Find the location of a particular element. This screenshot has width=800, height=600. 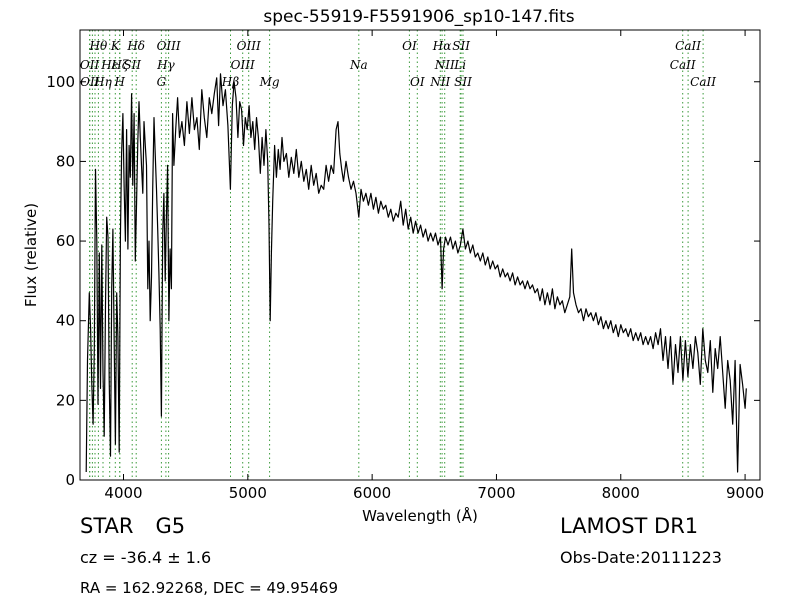

line-label: G is located at coordinates (162, 82).